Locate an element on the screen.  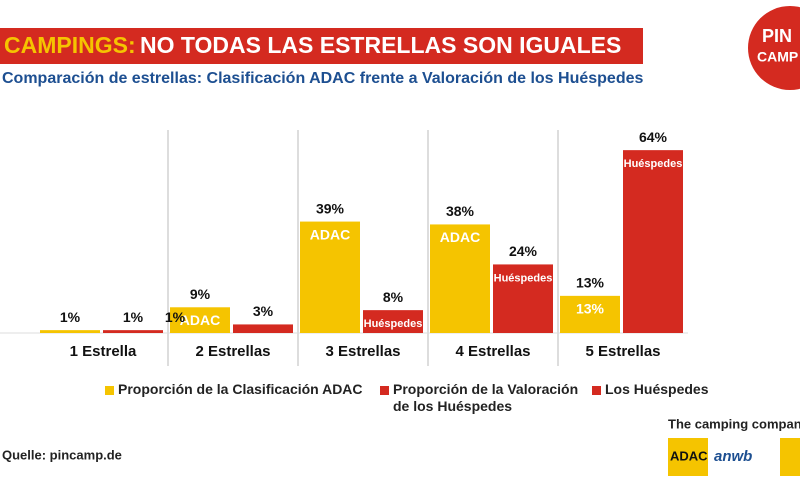
value-label: 39% is located at coordinates (330, 208).